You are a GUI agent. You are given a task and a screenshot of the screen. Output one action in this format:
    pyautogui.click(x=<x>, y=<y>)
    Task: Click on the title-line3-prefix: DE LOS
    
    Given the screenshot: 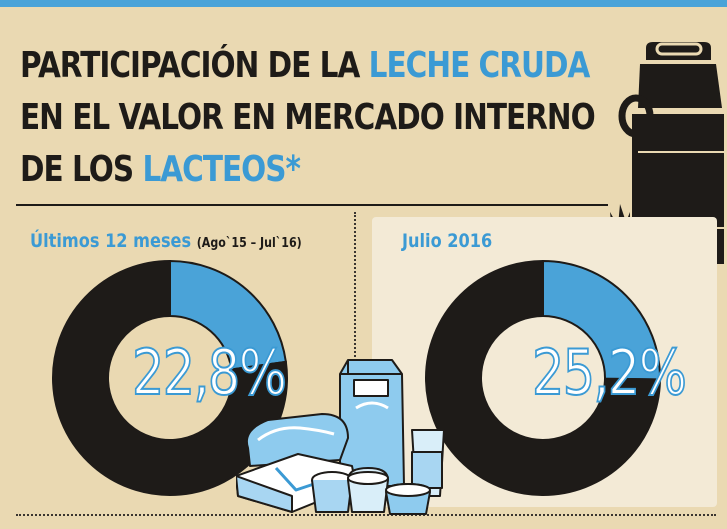 What is the action you would take?
    pyautogui.click(x=81, y=169)
    